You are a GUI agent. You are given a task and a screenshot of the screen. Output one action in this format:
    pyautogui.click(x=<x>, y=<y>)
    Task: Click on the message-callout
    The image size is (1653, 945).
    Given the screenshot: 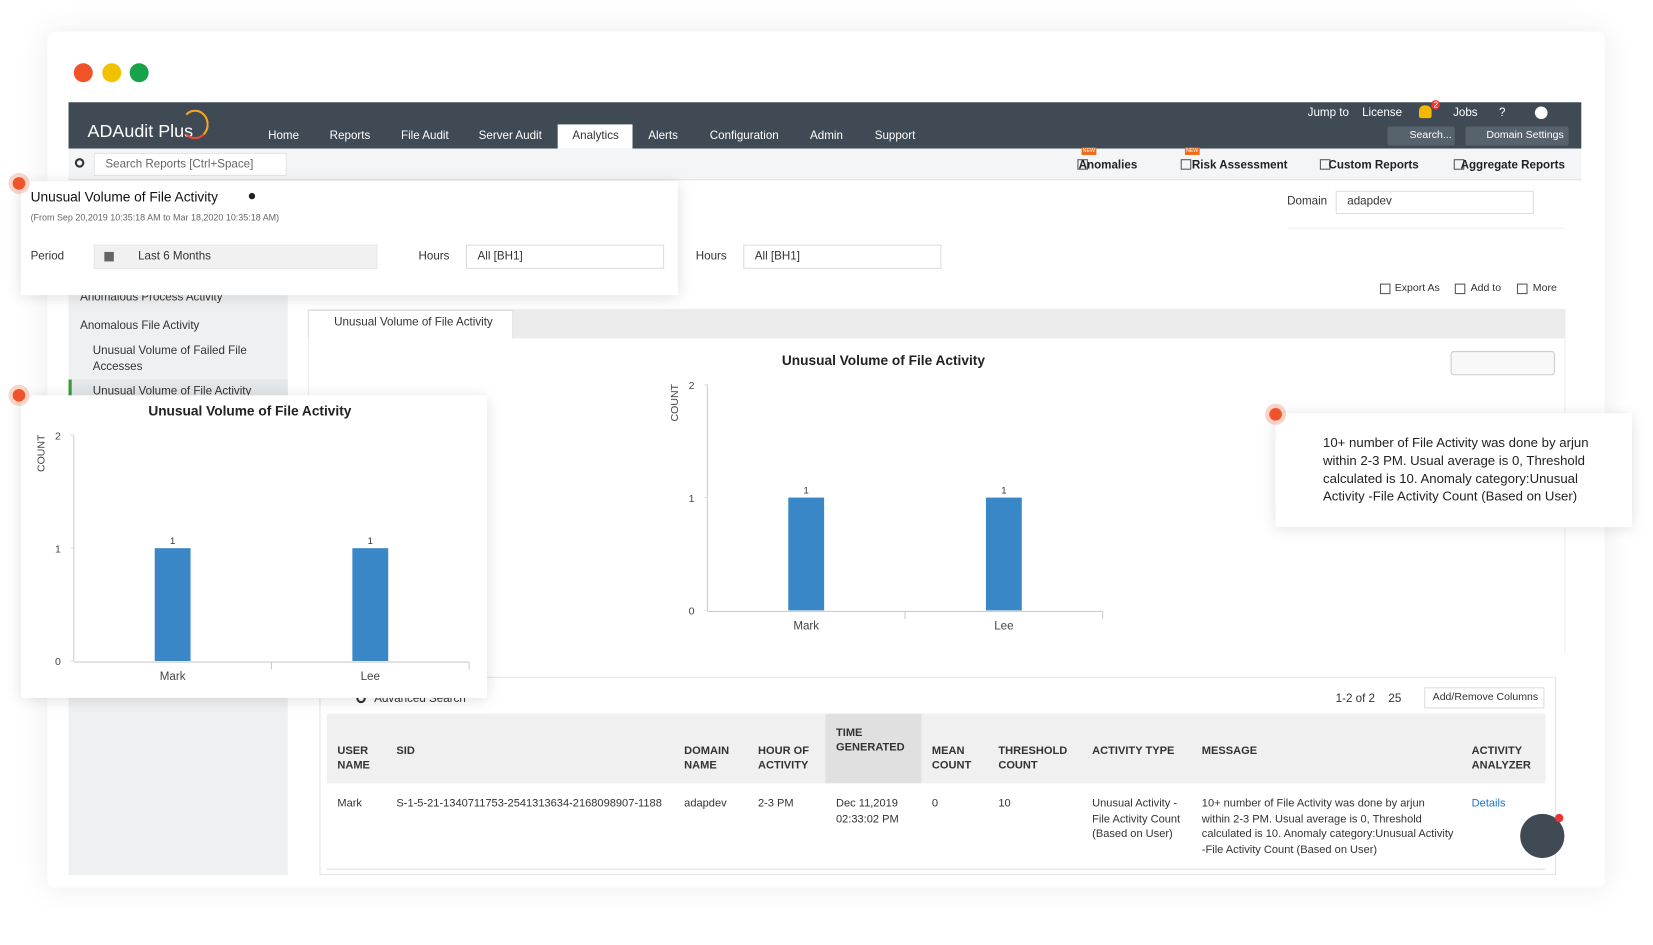 What is the action you would take?
    pyautogui.click(x=1453, y=470)
    